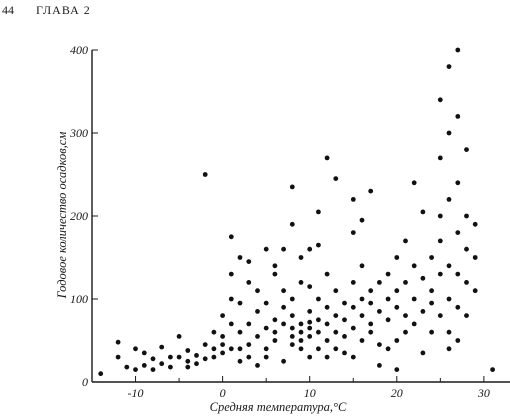 The width and height of the screenshot is (510, 416). What do you see at coordinates (136, 393) in the screenshot?
I see `x-tick-label: -10` at bounding box center [136, 393].